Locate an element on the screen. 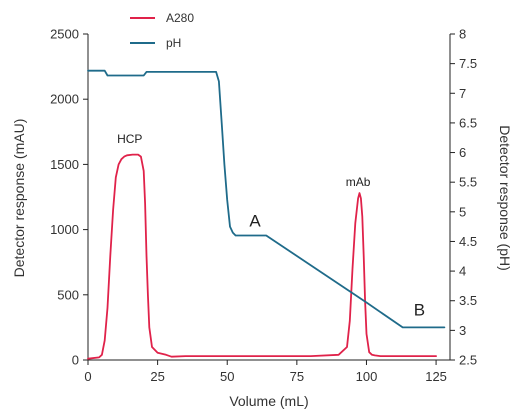  y2-tick-label: 7 is located at coordinates (462, 93).